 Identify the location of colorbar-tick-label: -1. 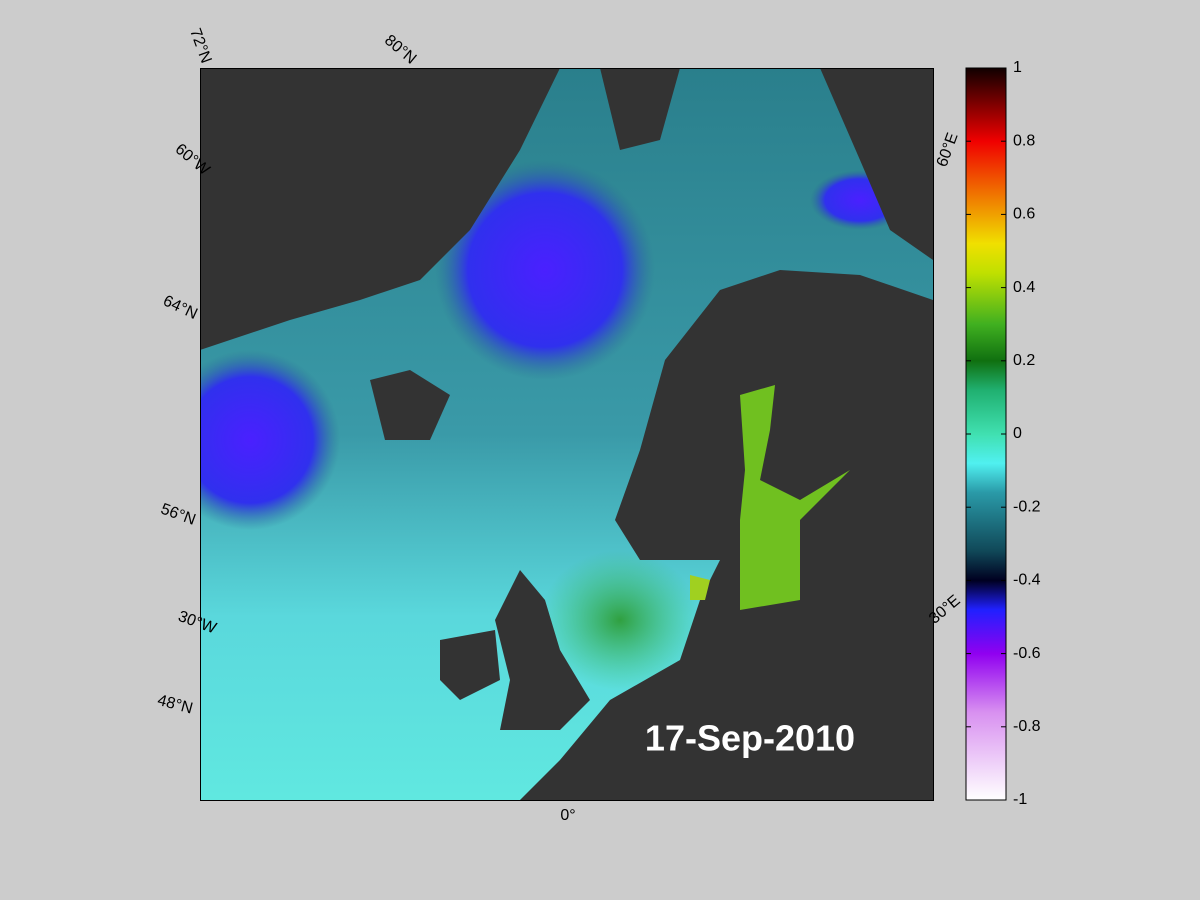
(1020, 799).